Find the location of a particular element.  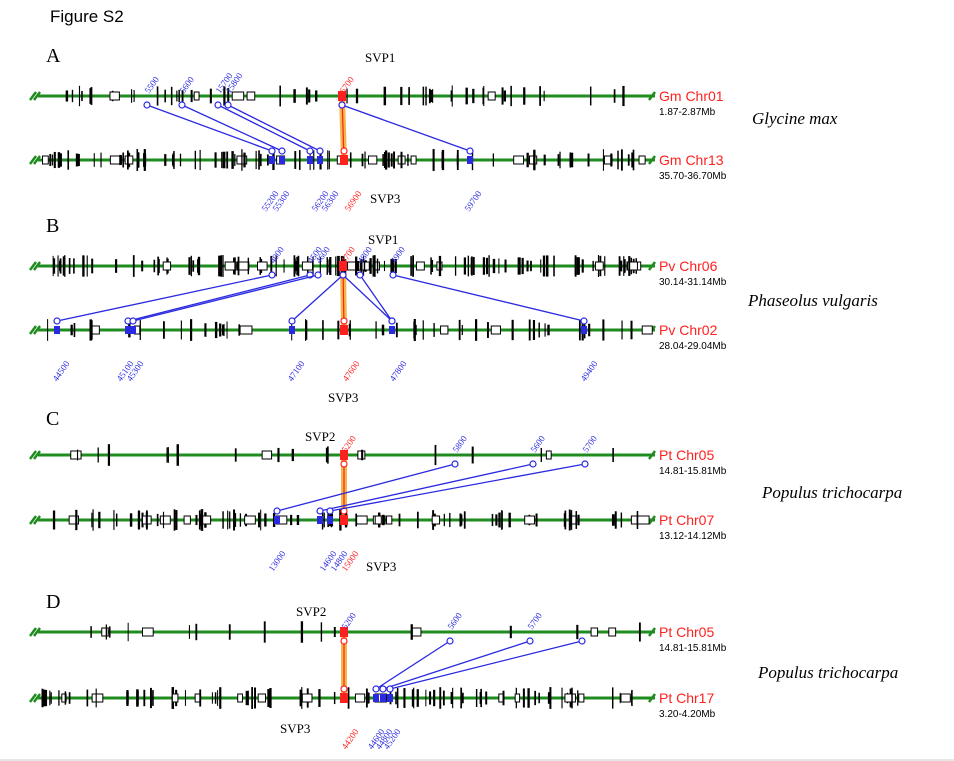

top-chromosome-end-break-icon is located at coordinates (652, 455).